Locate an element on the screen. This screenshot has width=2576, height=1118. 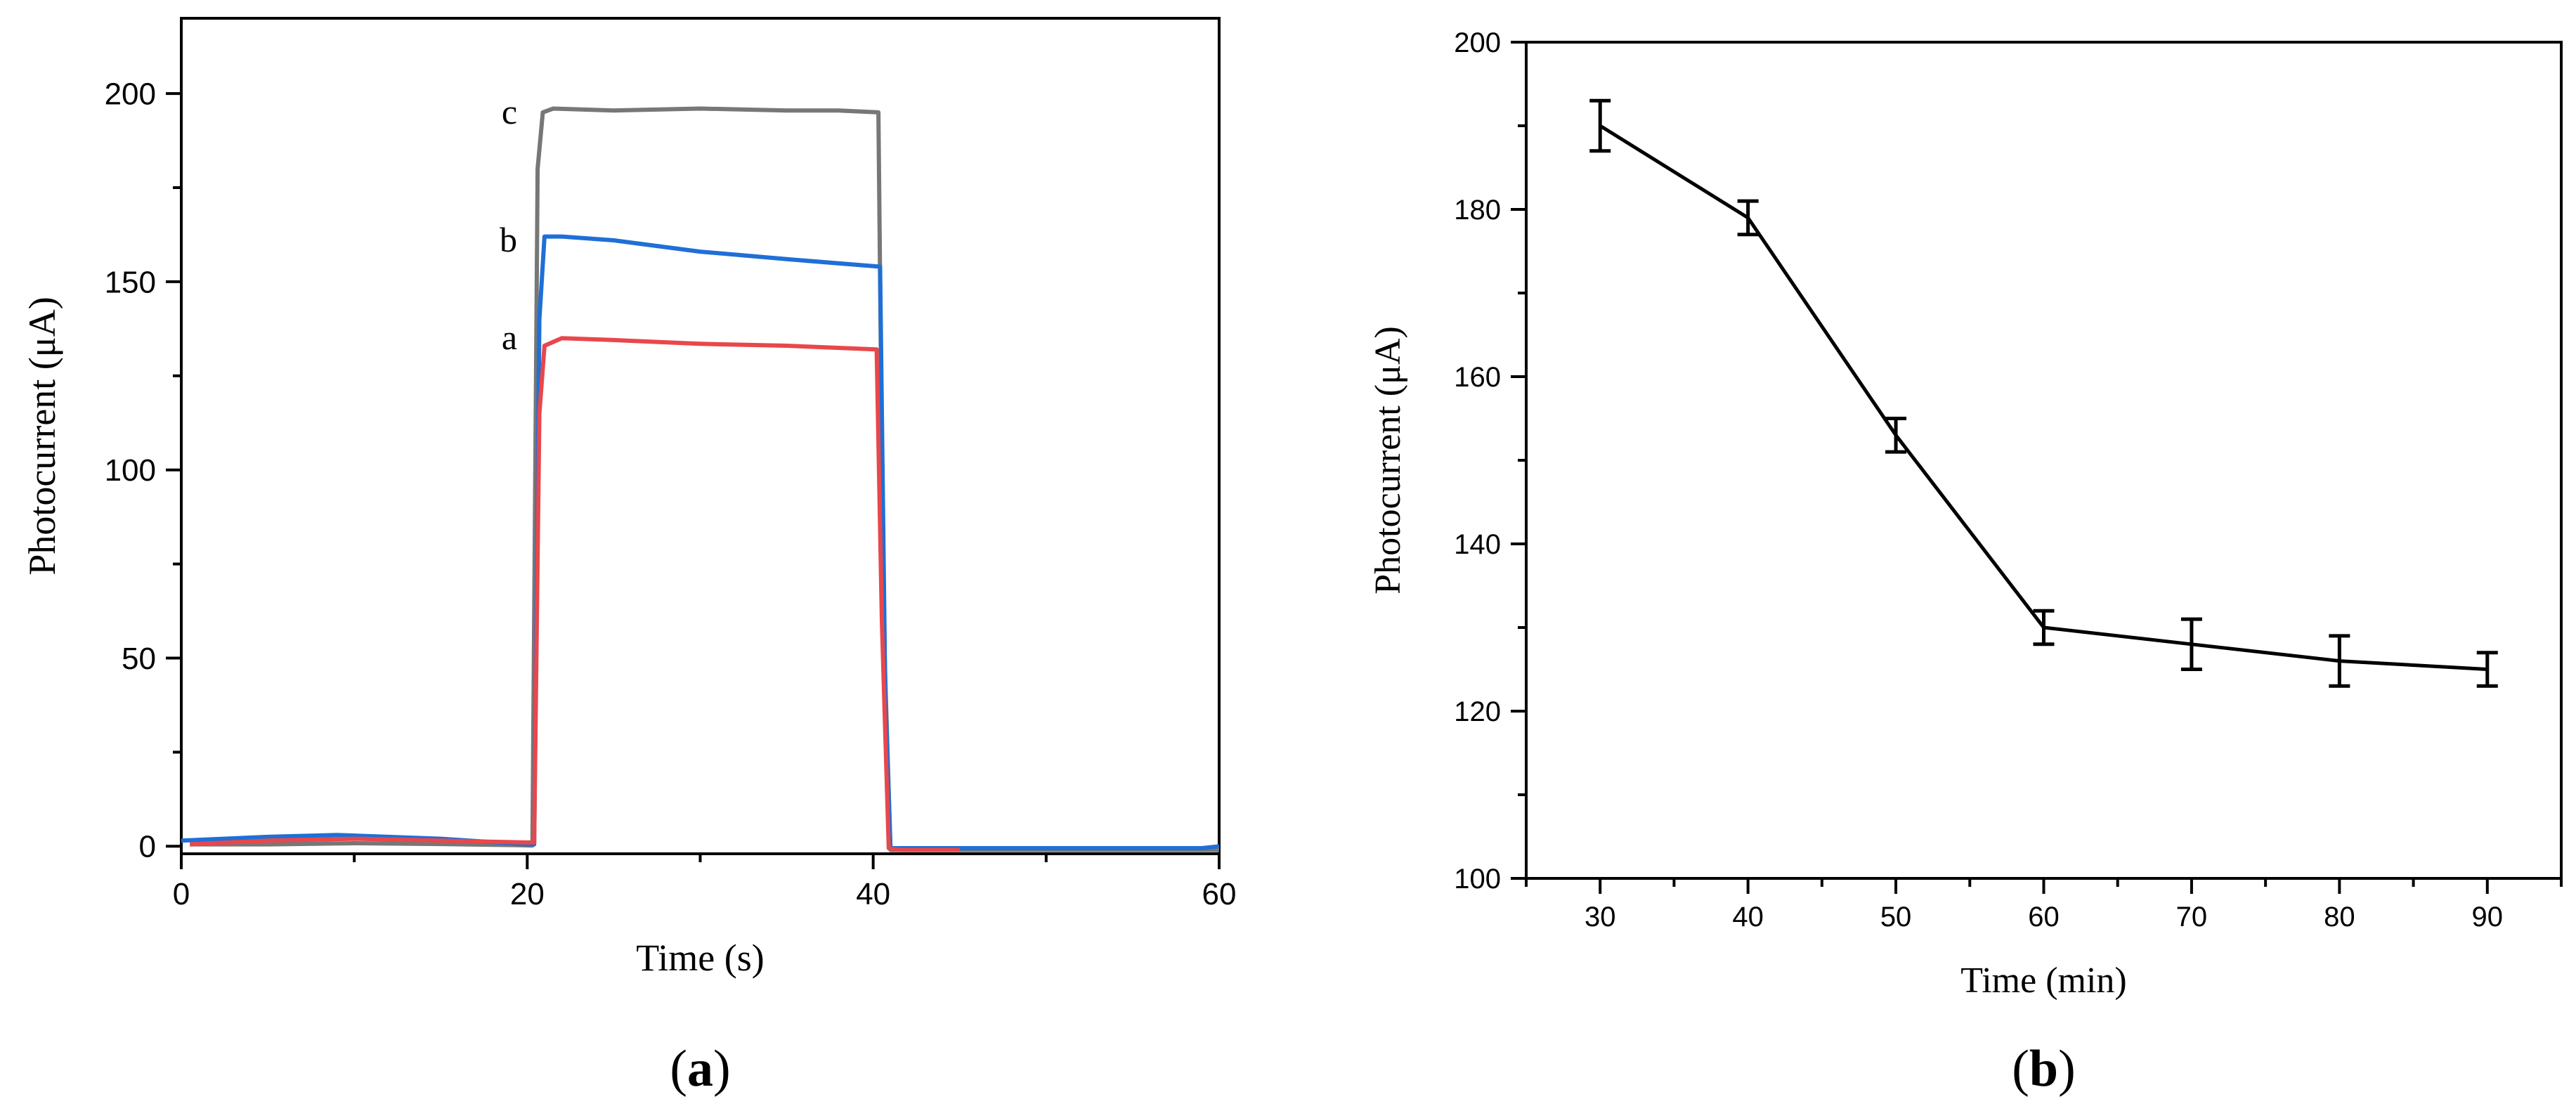
y-tick-label: 160 is located at coordinates (1477, 377).